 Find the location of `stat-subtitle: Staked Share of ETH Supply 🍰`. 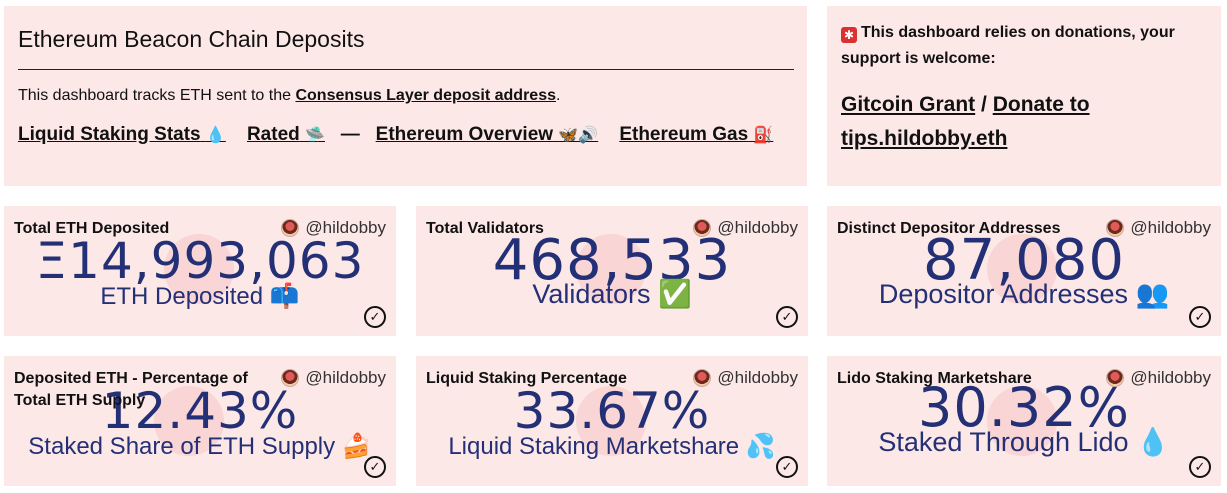

stat-subtitle: Staked Share of ETH Supply 🍰 is located at coordinates (200, 446).